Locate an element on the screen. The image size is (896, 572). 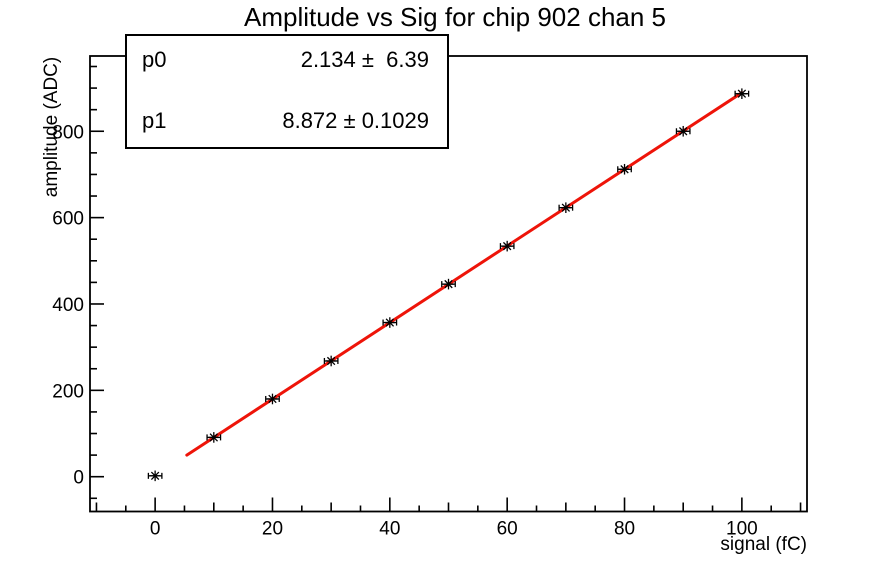
stats-row-p1: p1 8.872 ± 0.1029 is located at coordinates (285, 121).